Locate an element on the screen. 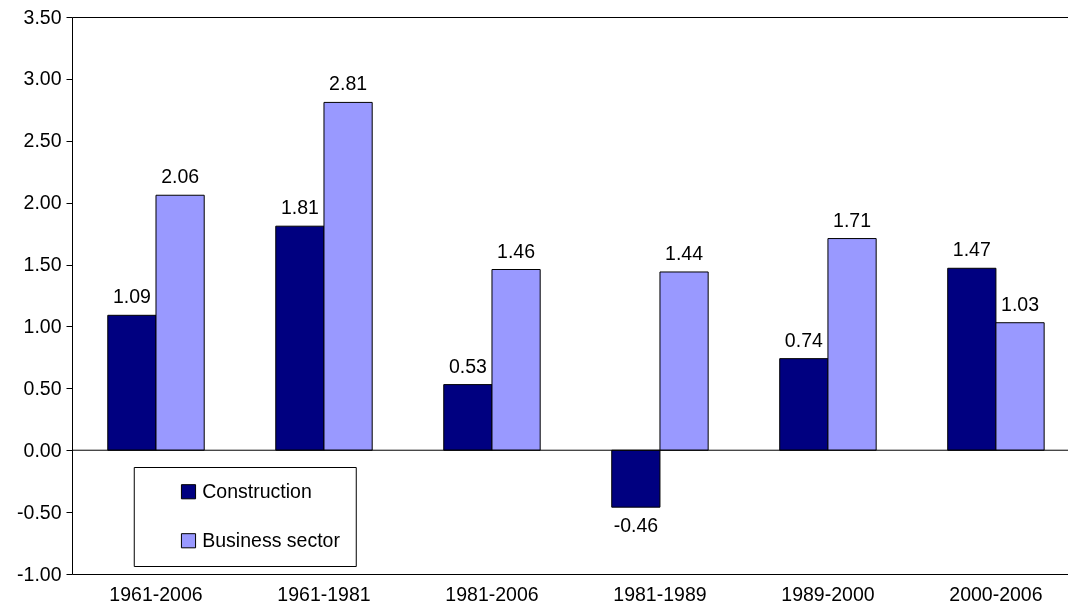  x-tick-label: 1981-2006 is located at coordinates (492, 593).